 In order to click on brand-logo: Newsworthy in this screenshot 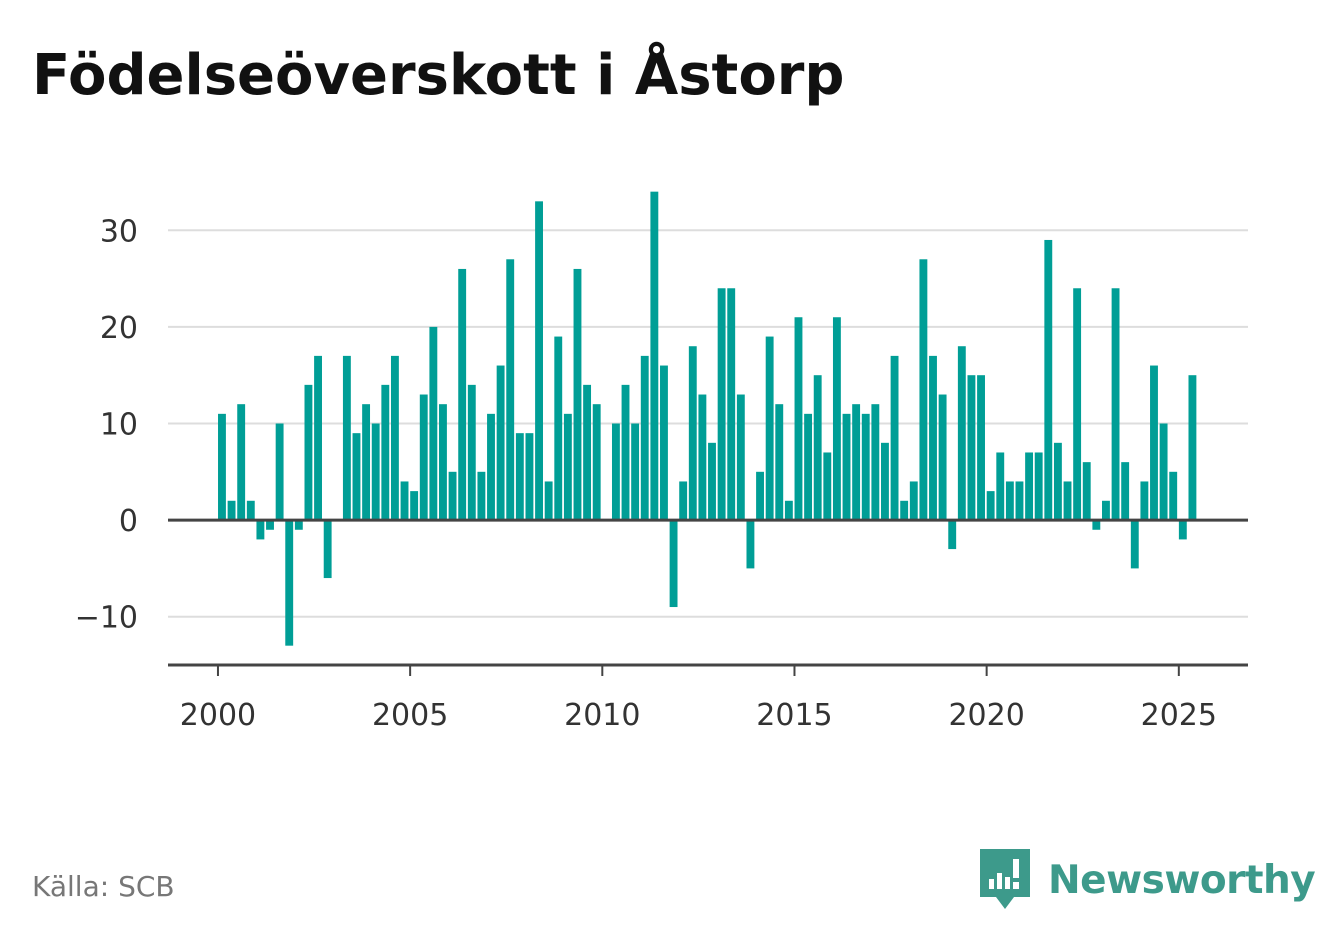, I will do `click(1148, 880)`.